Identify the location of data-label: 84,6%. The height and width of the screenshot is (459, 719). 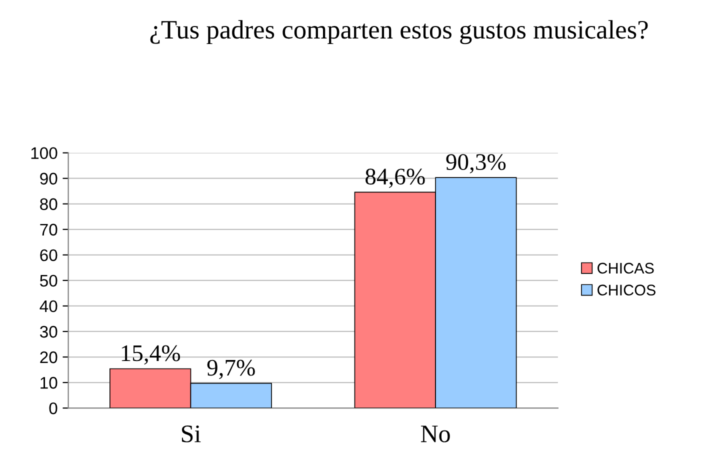
(395, 178).